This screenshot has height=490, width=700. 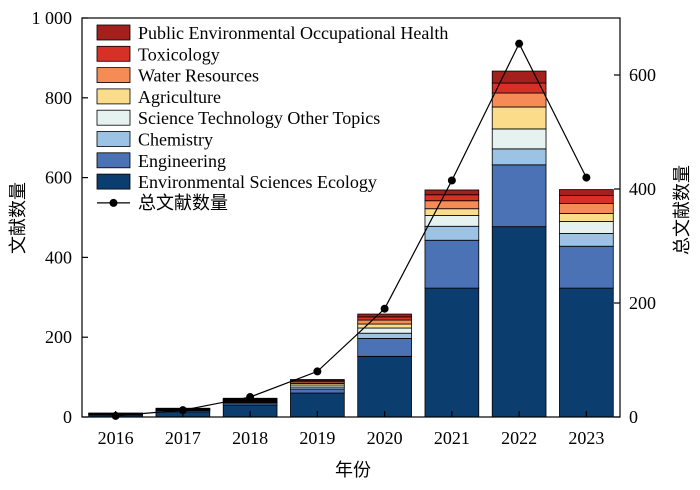 I want to click on x-tick-label: 2023, so click(x=586, y=438).